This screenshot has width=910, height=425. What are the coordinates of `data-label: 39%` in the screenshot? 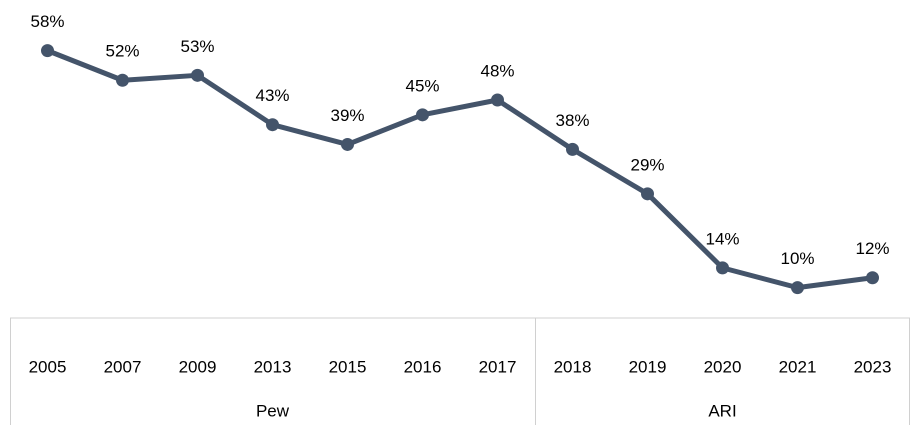 It's located at (347, 115).